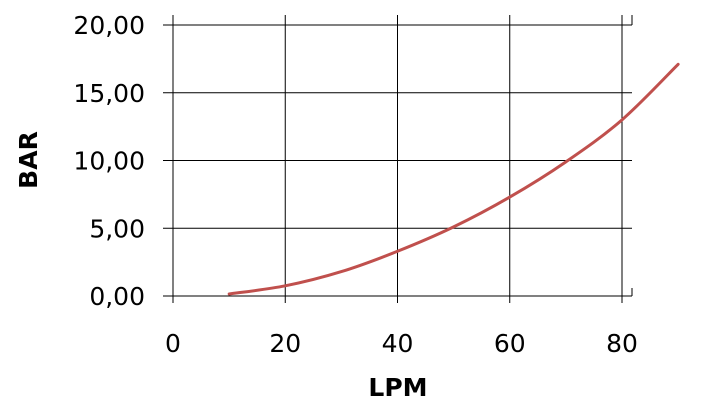 The image size is (724, 409). Describe the element at coordinates (622, 343) in the screenshot. I see `x-tick-label: 80` at that location.